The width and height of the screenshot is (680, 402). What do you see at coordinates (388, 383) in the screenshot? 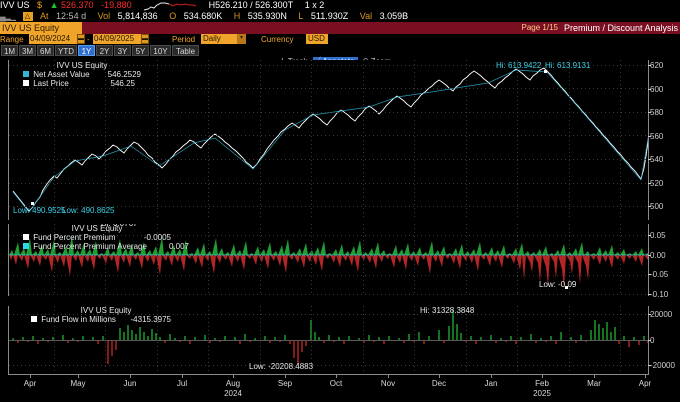
I see `x-tick-label: Nov` at bounding box center [388, 383].